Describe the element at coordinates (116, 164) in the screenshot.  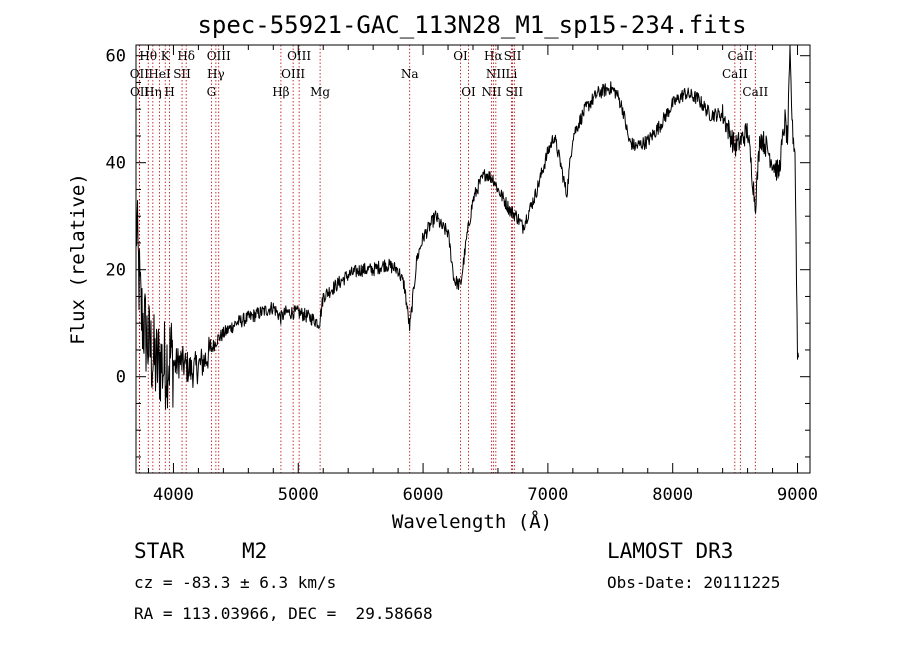
I see `y-tick-label: 40` at that location.